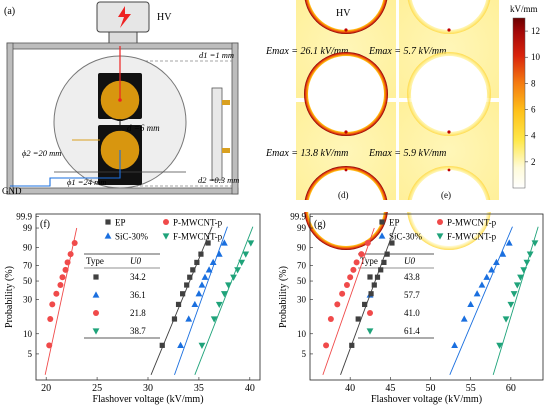 The image size is (550, 414). Describe the element at coordinates (217, 134) in the screenshot. I see `side-plate` at that location.